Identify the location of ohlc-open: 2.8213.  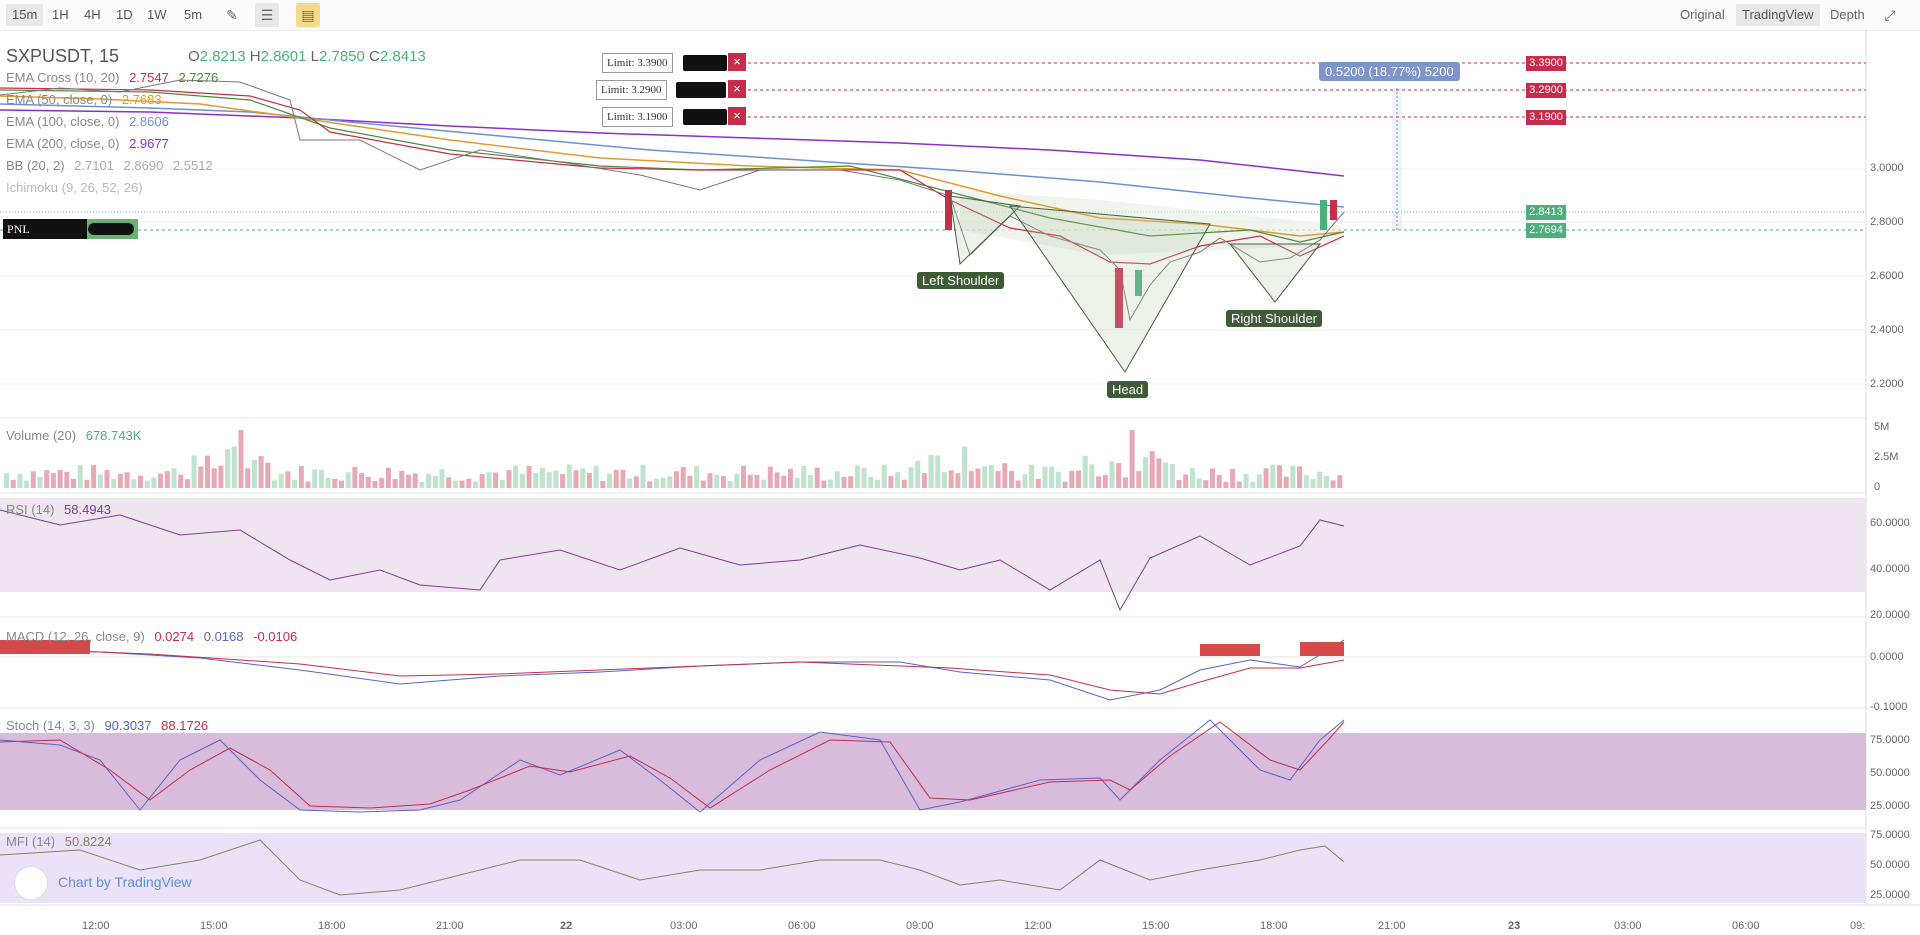
(222, 56).